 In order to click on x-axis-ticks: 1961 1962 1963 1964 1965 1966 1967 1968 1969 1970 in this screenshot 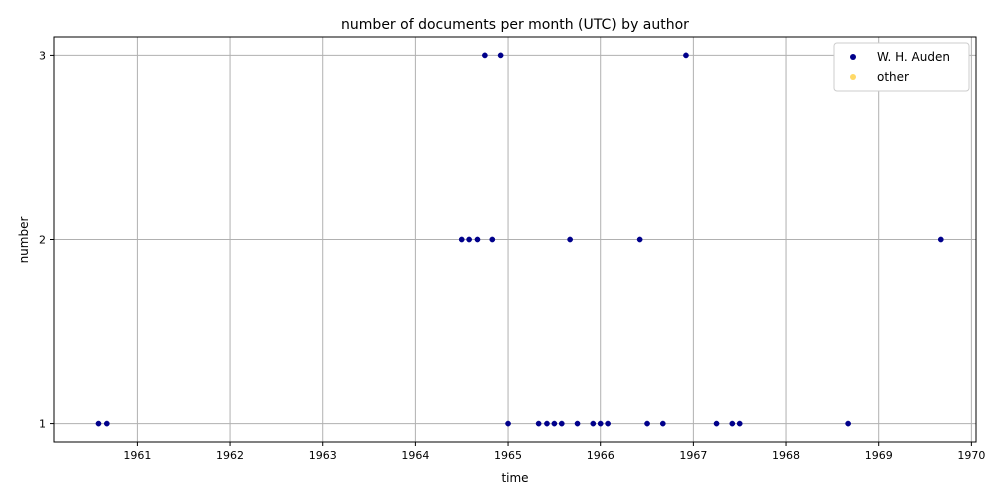, I will do `click(554, 452)`.